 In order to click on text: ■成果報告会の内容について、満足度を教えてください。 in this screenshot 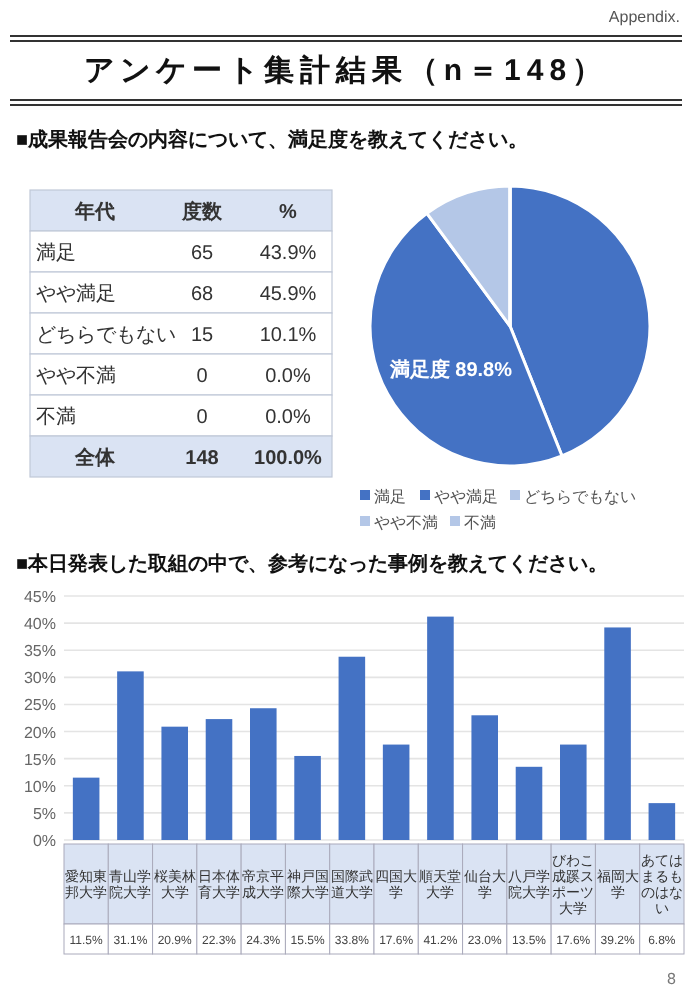, I will do `click(272, 140)`.